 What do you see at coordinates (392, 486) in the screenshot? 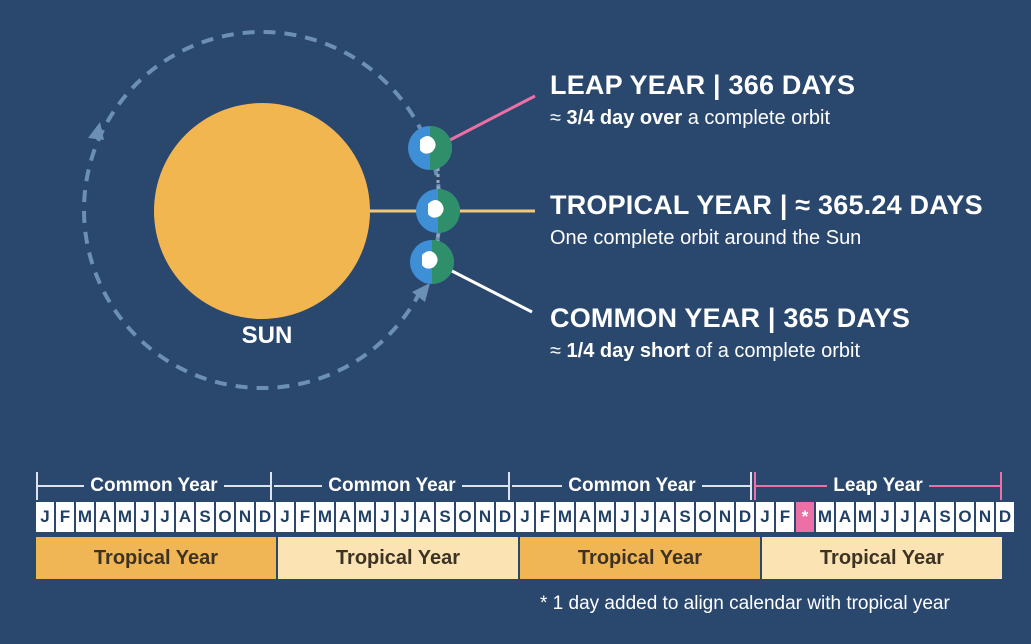
I see `year-header-2: Common Year` at bounding box center [392, 486].